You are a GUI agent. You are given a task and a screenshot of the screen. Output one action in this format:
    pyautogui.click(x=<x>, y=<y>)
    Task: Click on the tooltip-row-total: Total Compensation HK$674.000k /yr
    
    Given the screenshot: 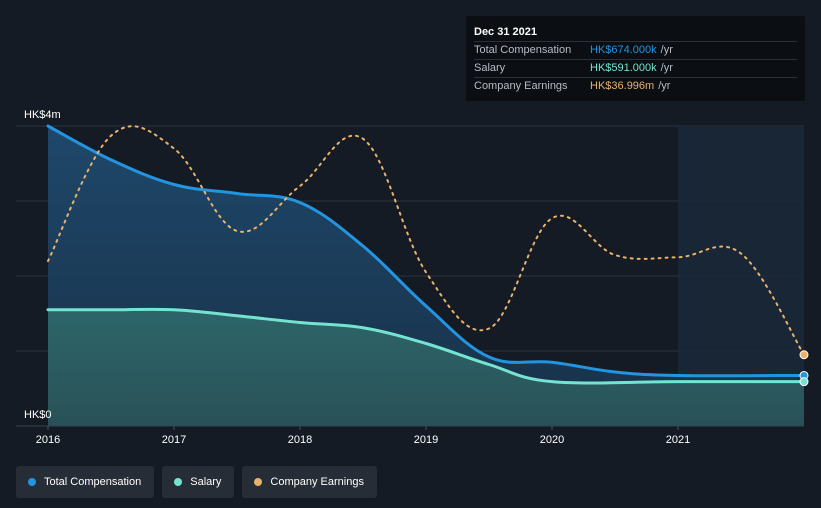 What is the action you would take?
    pyautogui.click(x=635, y=51)
    